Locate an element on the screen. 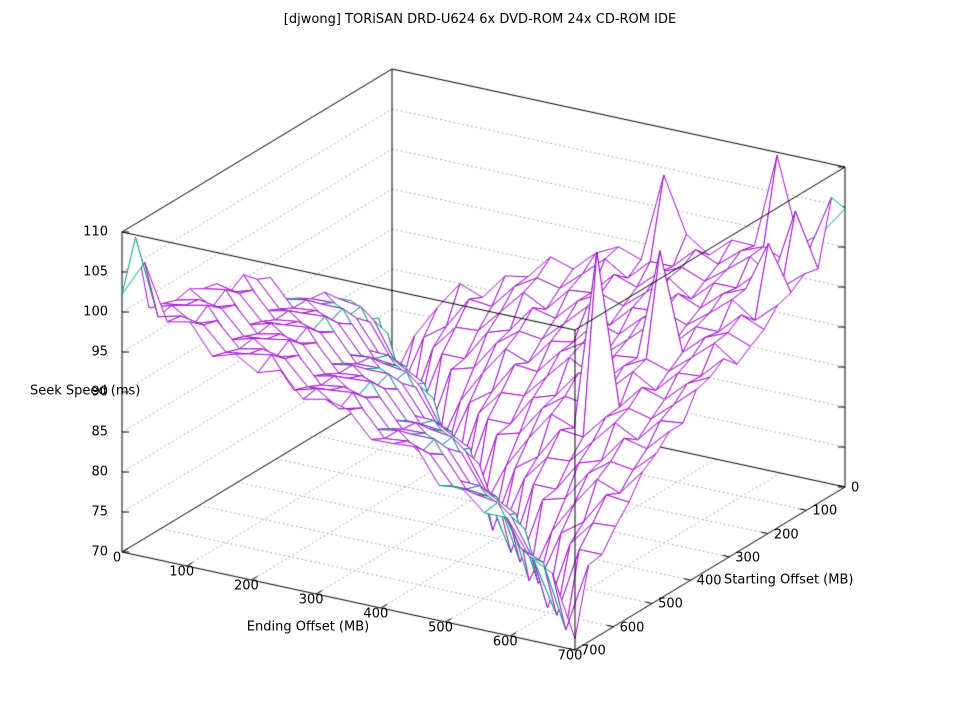 The height and width of the screenshot is (720, 960). x-tick-label: 700 is located at coordinates (570, 656).